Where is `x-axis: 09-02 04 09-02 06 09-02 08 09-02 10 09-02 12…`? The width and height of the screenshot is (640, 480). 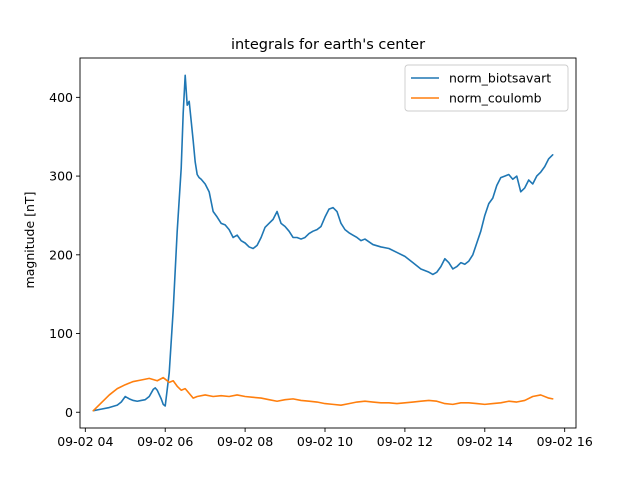
x-axis: 09-02 04 09-02 06 09-02 08 09-02 10 09-02 12… is located at coordinates (325, 438).